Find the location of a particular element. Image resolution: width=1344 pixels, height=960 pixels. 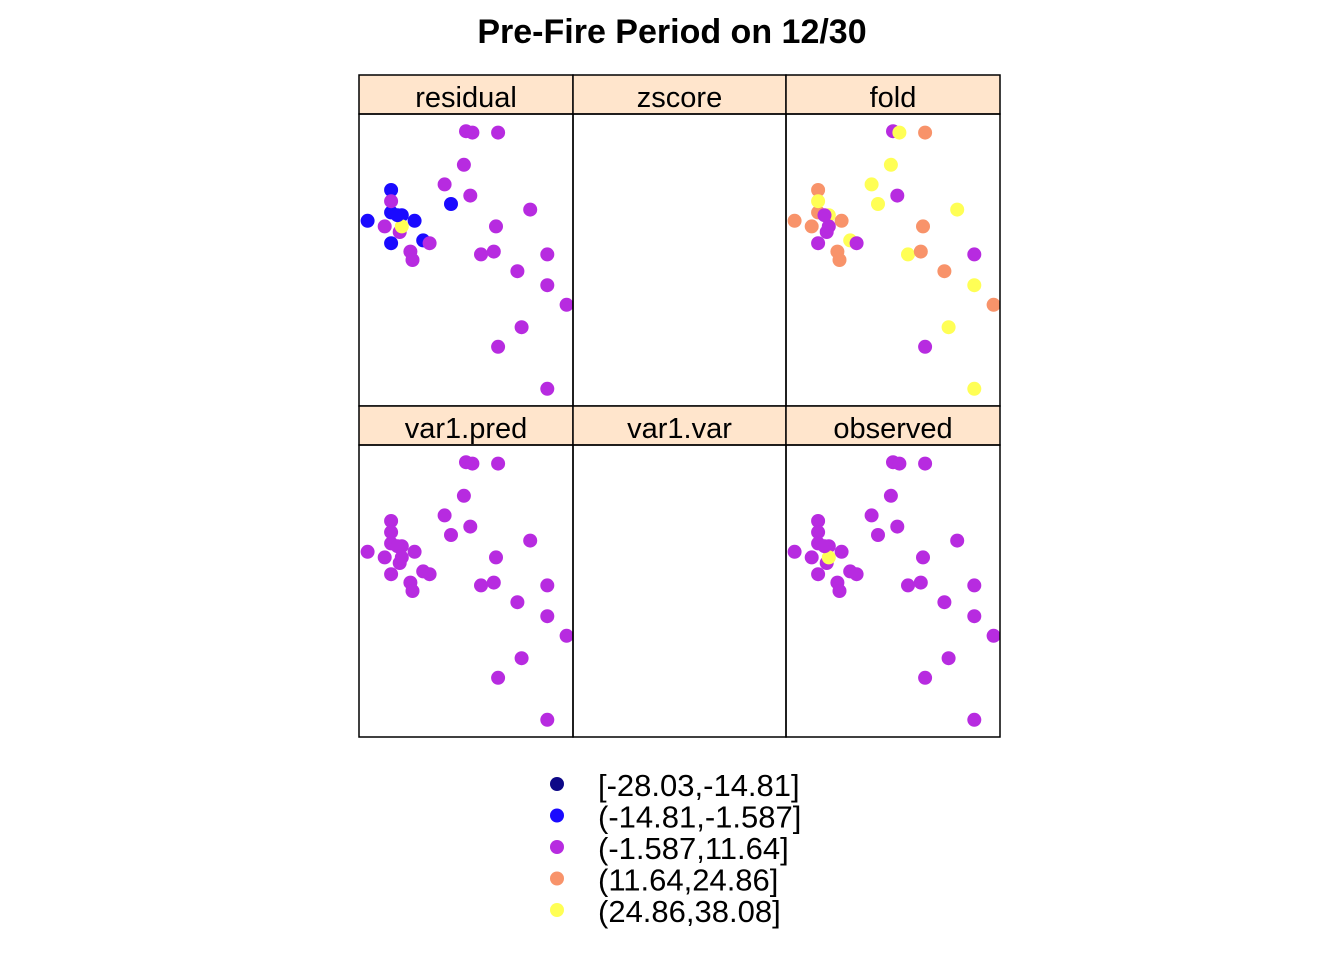

panel-var1-var: var1.var is located at coordinates (679, 571).